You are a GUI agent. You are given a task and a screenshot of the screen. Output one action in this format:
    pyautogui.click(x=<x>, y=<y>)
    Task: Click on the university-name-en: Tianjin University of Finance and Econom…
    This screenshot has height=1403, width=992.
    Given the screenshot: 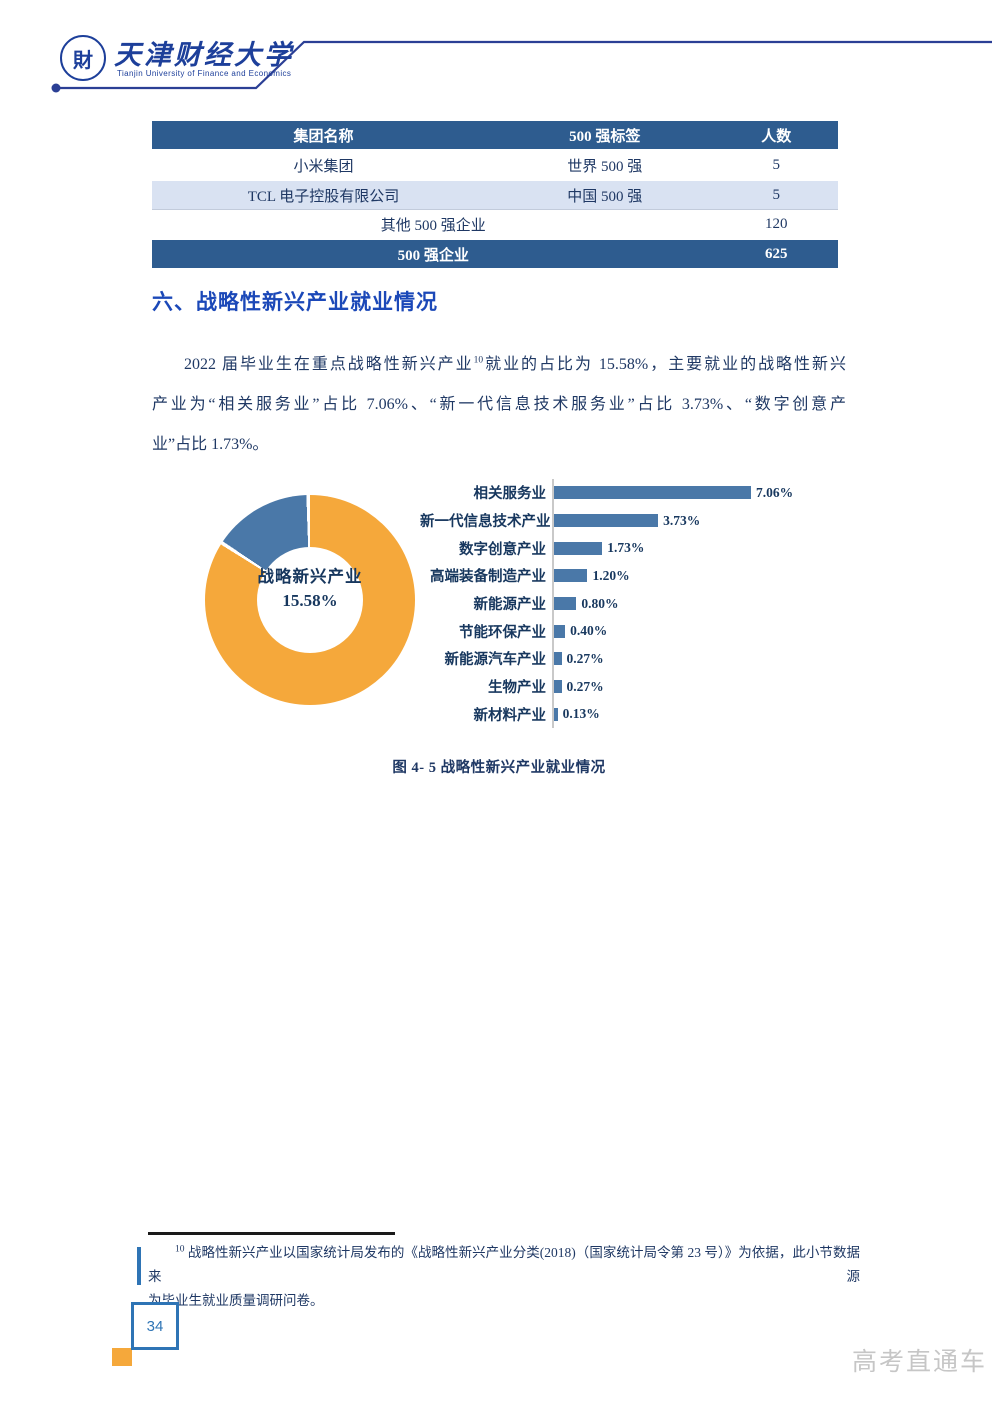 What is the action you would take?
    pyautogui.click(x=204, y=73)
    